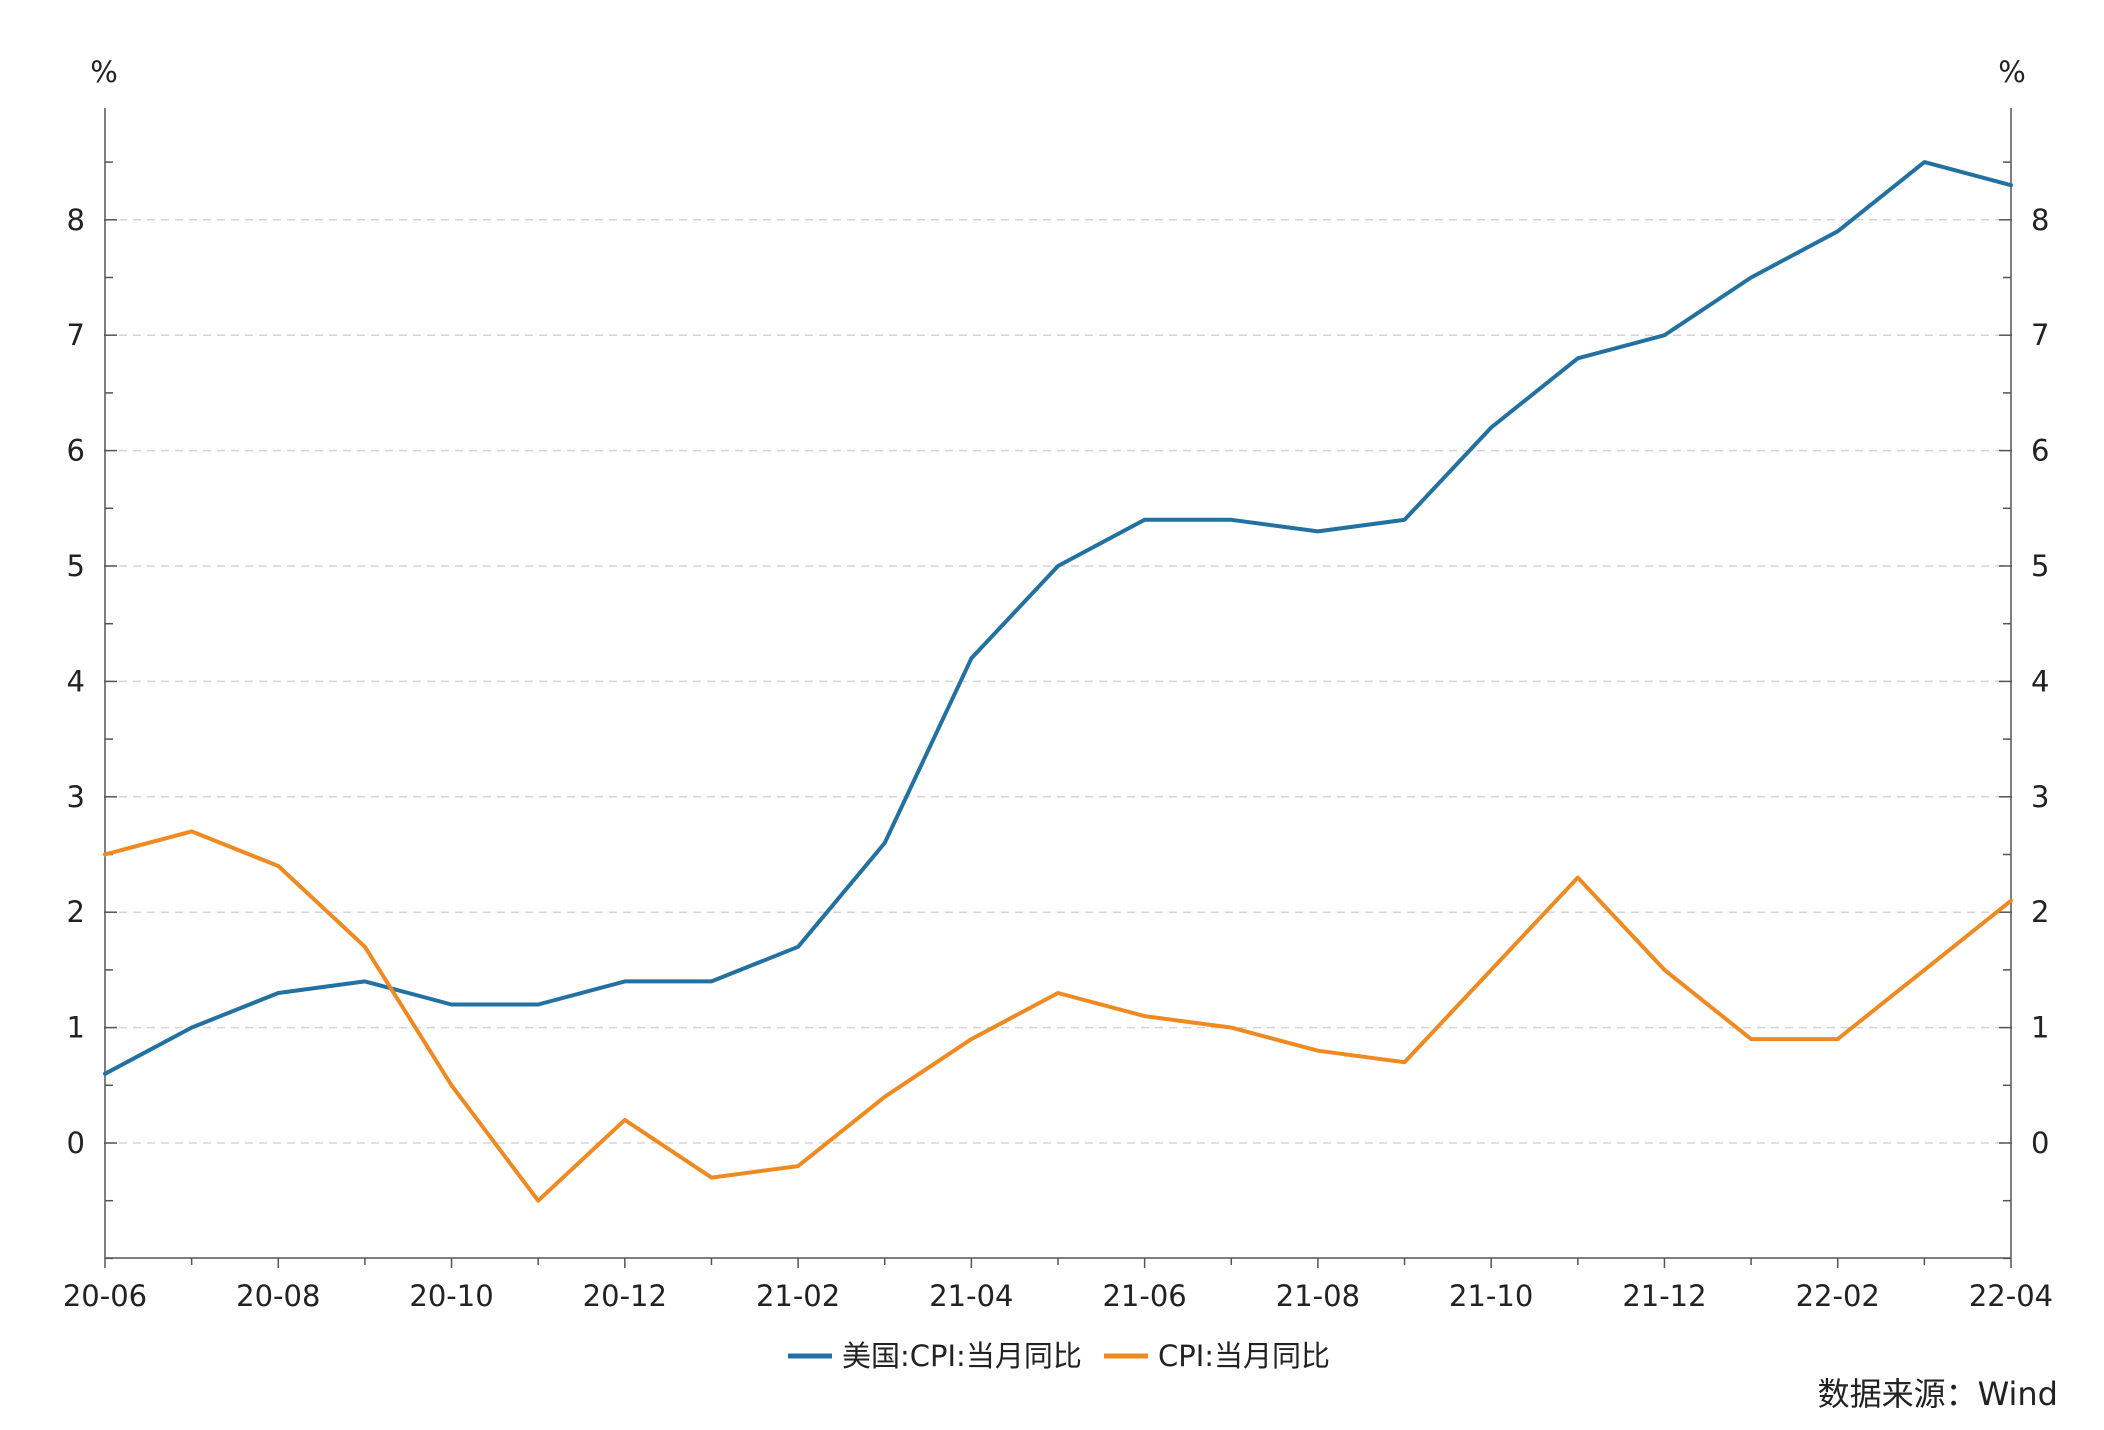 The width and height of the screenshot is (2104, 1430). What do you see at coordinates (2040, 797) in the screenshot?
I see `right-y-tick-label: 3` at bounding box center [2040, 797].